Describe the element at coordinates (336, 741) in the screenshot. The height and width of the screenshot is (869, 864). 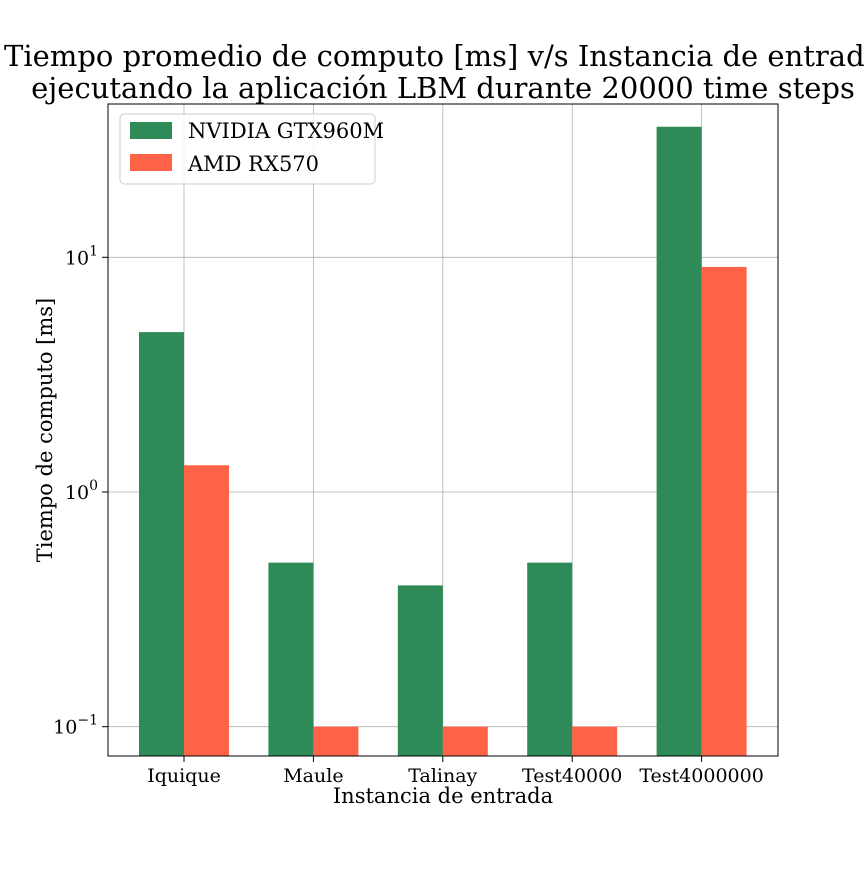
I see `bar-amd-maule` at that location.